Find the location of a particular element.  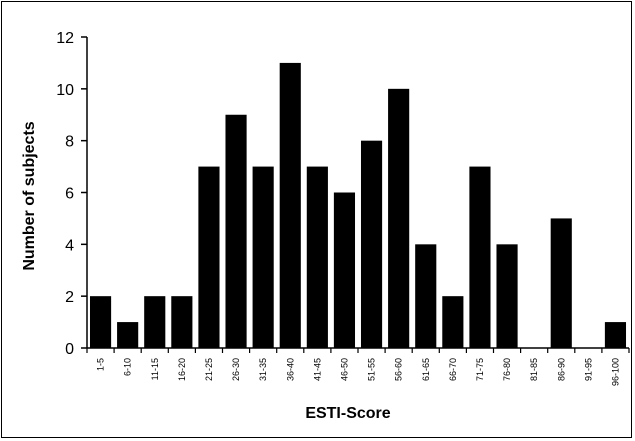

x-tick-label: 1-5 is located at coordinates (101, 364).